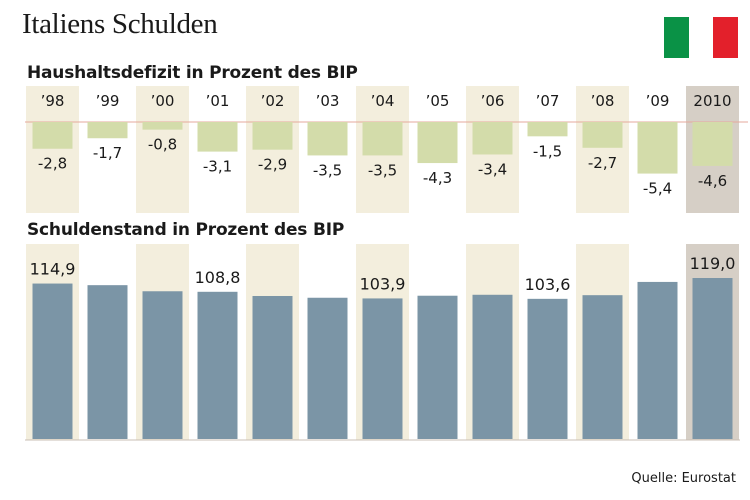  Describe the element at coordinates (52, 164) in the screenshot. I see `deficit-value-label: -2,8` at that location.